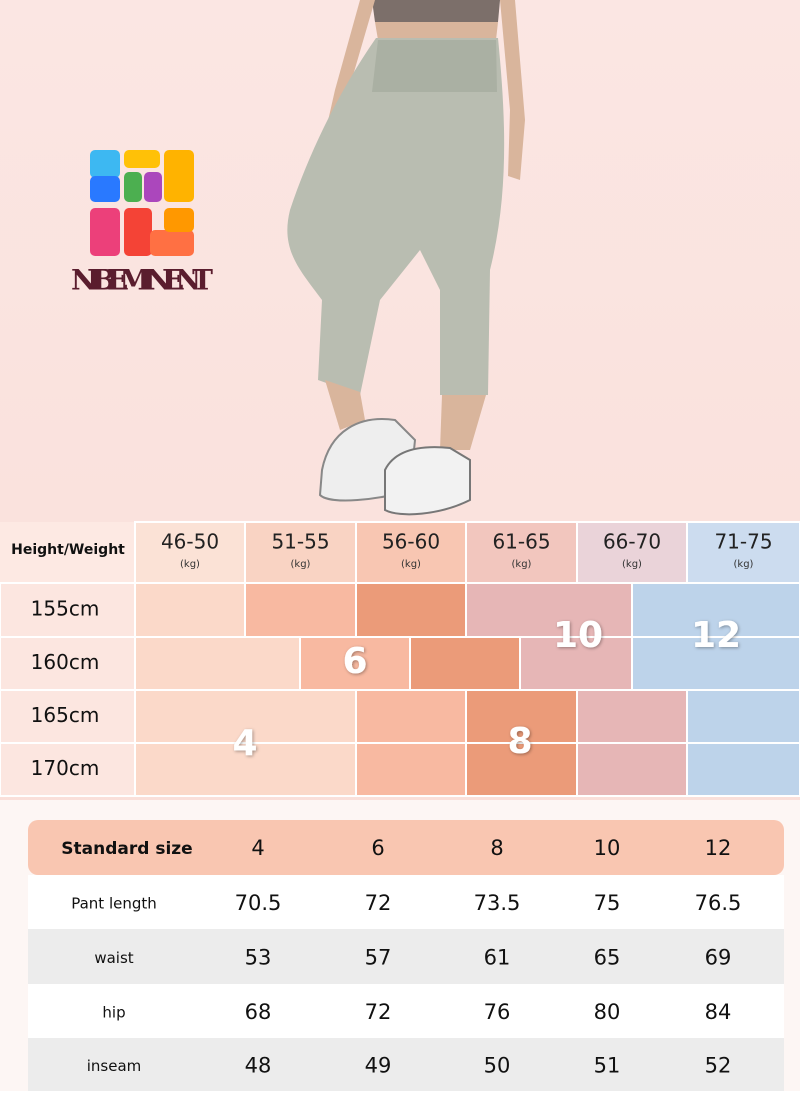  Describe the element at coordinates (113, 1013) in the screenshot. I see `row-label: hip` at that location.